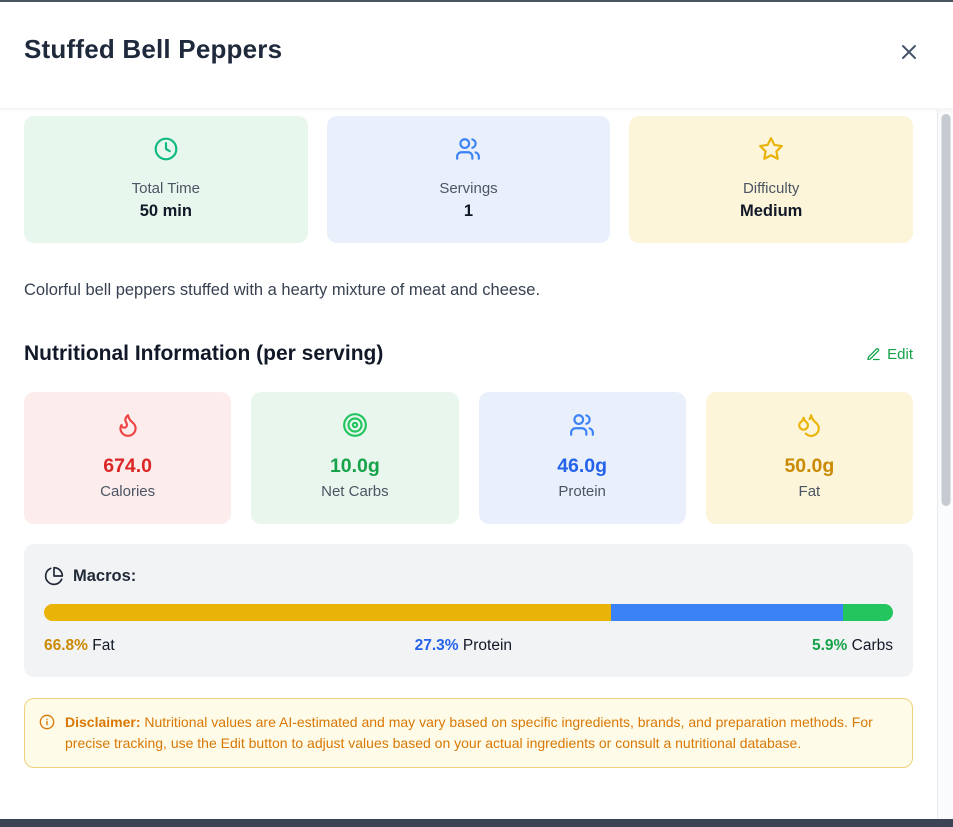 The image size is (953, 827). Describe the element at coordinates (165, 211) in the screenshot. I see `total-time-value: 50 min` at that location.